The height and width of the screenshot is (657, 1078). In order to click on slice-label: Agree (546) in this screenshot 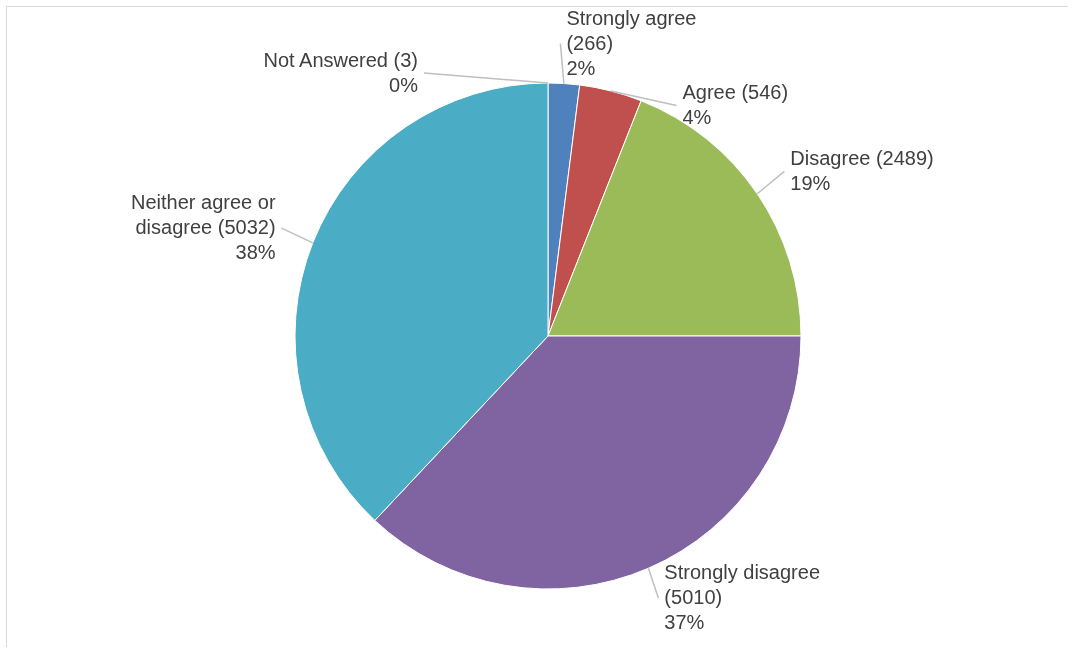, I will do `click(735, 92)`.